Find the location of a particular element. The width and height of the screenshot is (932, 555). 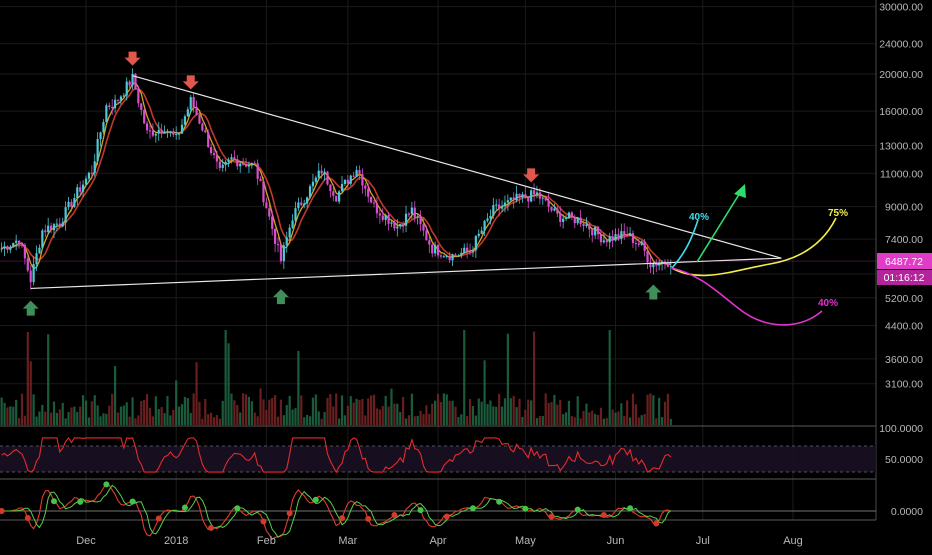

down-arrow-icon is located at coordinates (531, 175).